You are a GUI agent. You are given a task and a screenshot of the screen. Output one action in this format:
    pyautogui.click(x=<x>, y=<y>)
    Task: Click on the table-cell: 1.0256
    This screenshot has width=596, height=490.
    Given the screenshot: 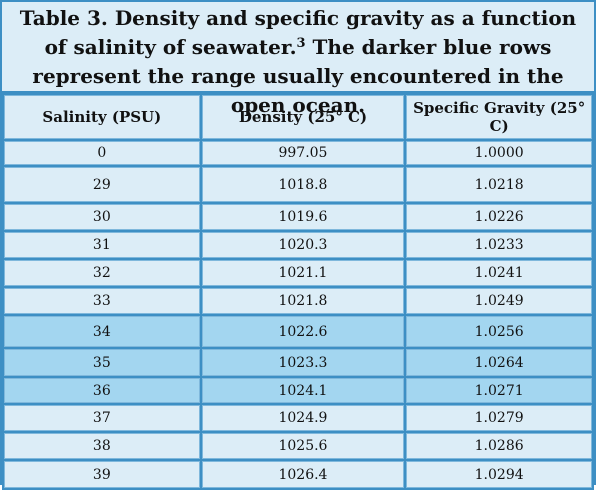 What is the action you would take?
    pyautogui.click(x=499, y=331)
    